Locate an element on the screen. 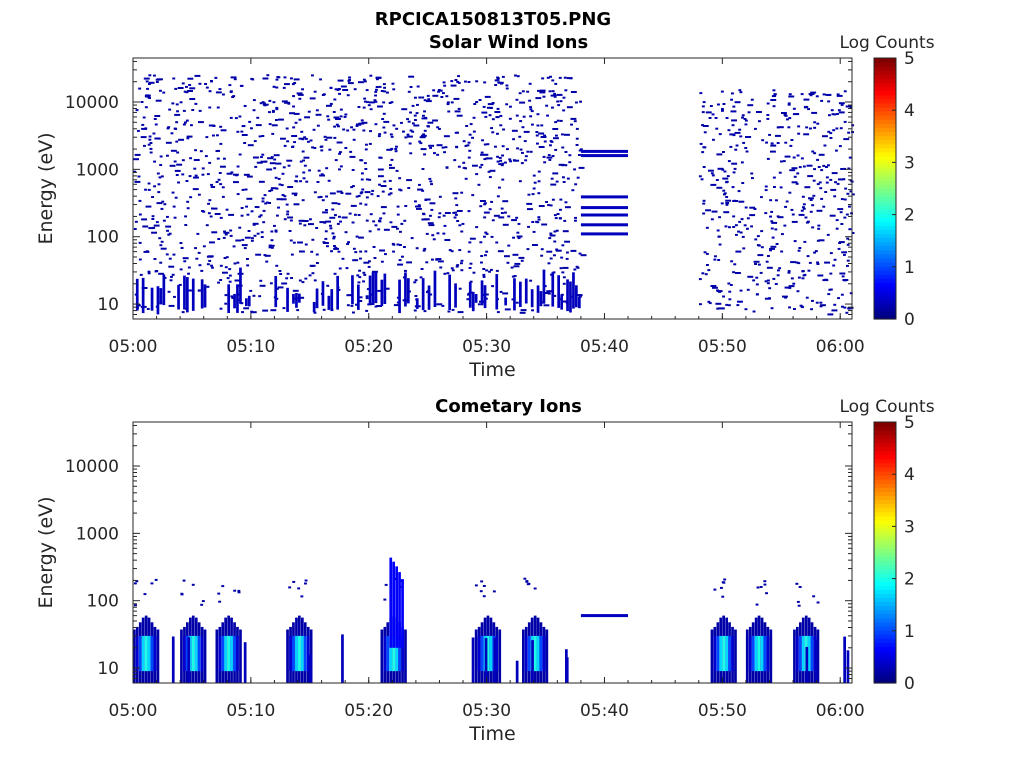 The height and width of the screenshot is (768, 1024). y-tick-label: 1000 is located at coordinates (97, 534).